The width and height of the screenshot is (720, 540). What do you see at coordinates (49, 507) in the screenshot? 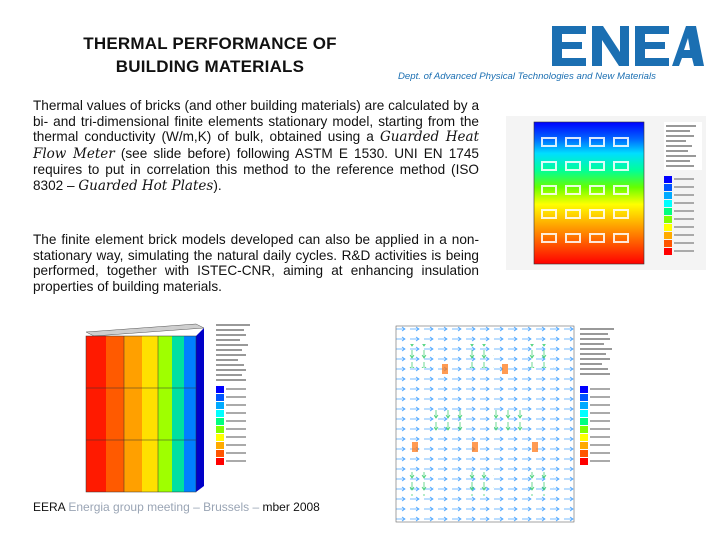
I see `footer-text-start: EERA` at bounding box center [49, 507].